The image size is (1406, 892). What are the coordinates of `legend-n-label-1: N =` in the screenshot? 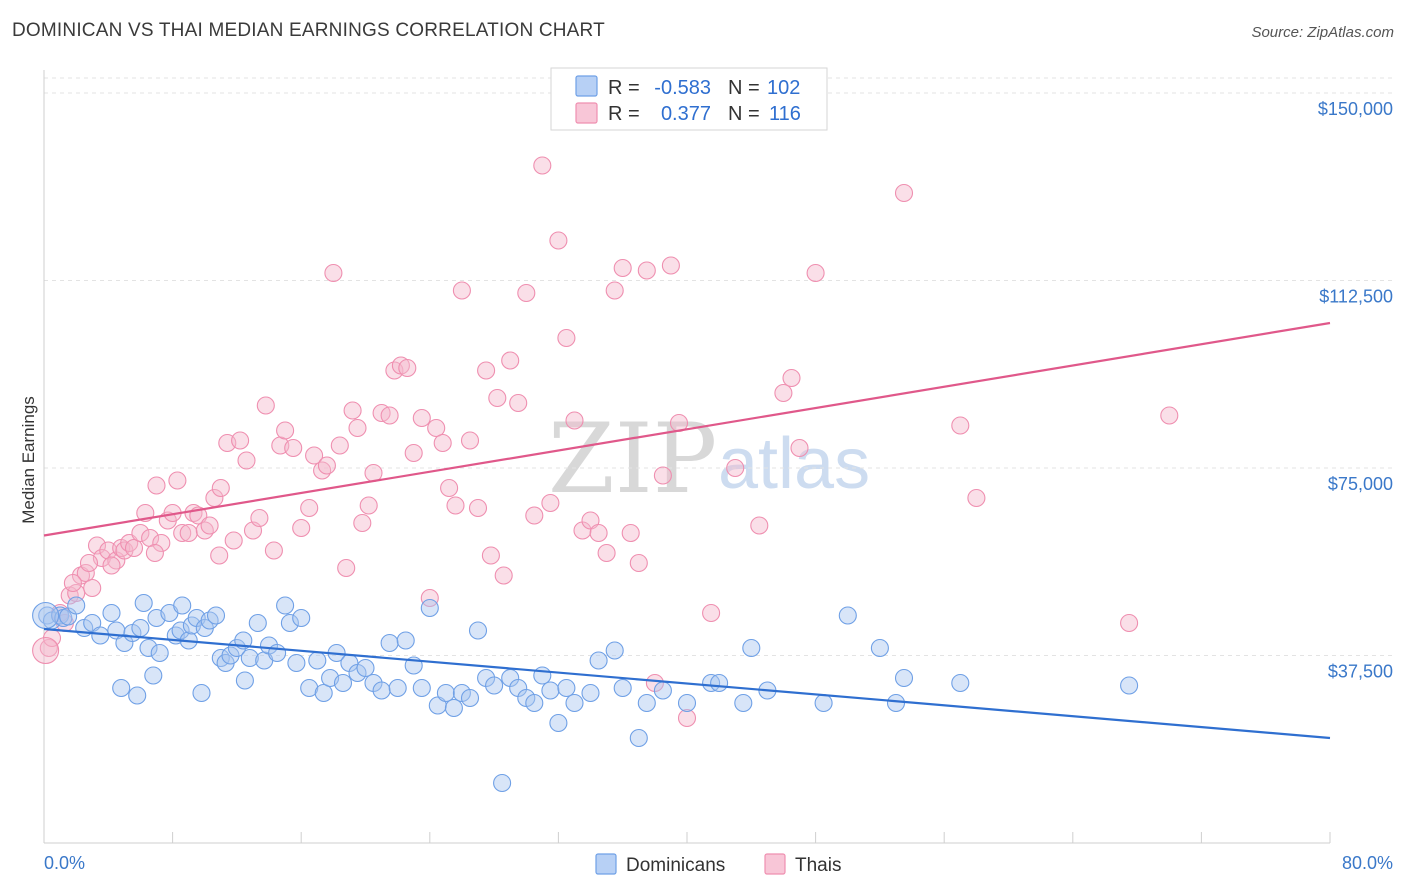 It's located at (744, 88).